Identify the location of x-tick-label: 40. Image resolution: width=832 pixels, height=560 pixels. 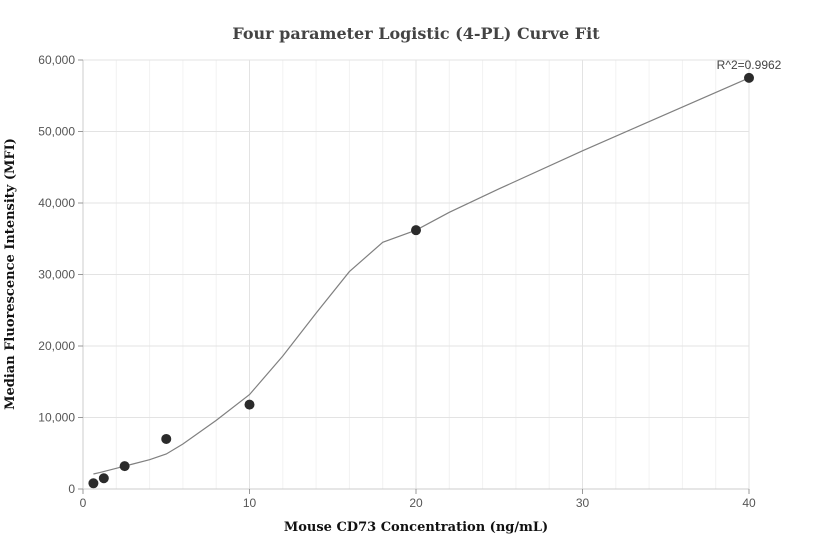
(749, 503).